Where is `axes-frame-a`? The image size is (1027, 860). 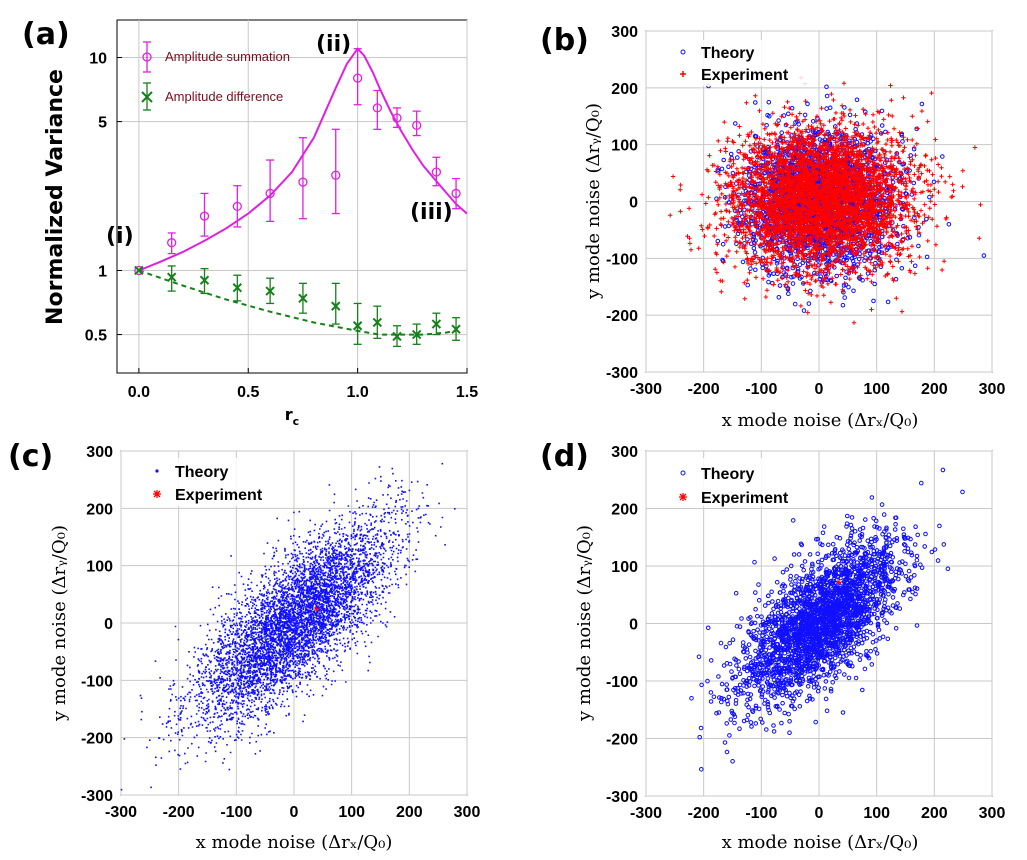
axes-frame-a is located at coordinates (292, 196).